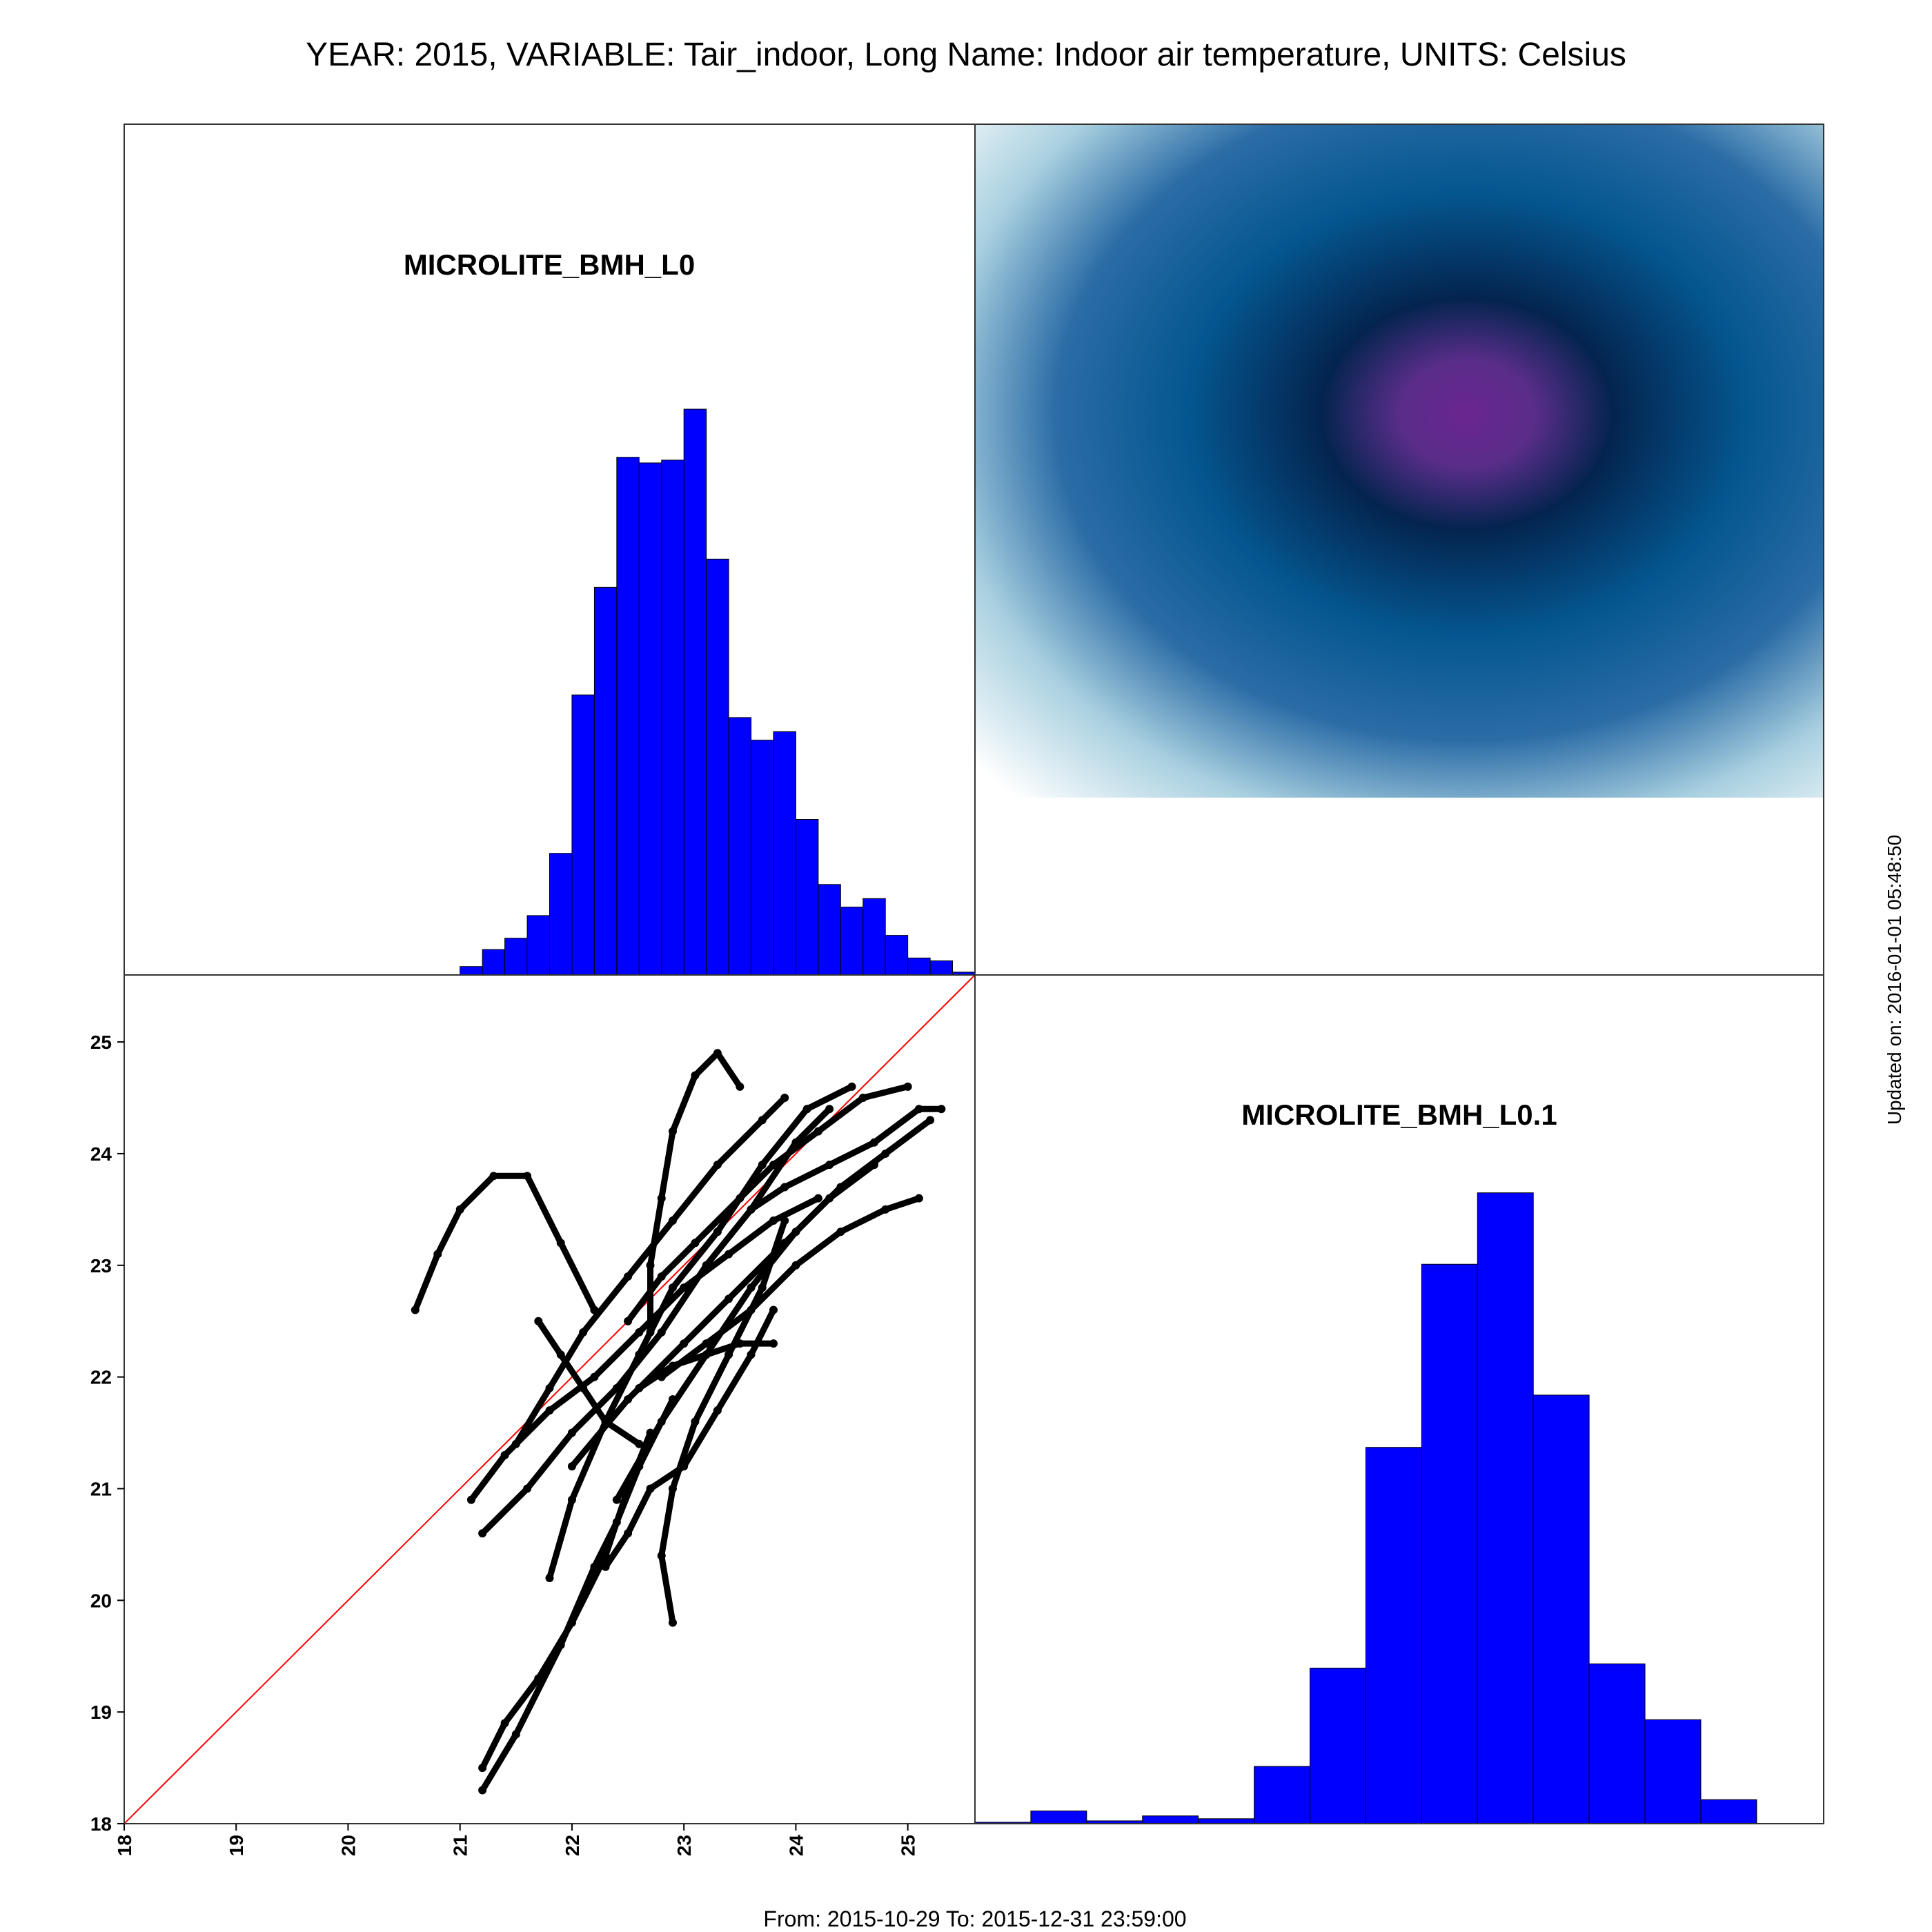  What do you see at coordinates (460, 1845) in the screenshot?
I see `x-tick-label: 21` at bounding box center [460, 1845].